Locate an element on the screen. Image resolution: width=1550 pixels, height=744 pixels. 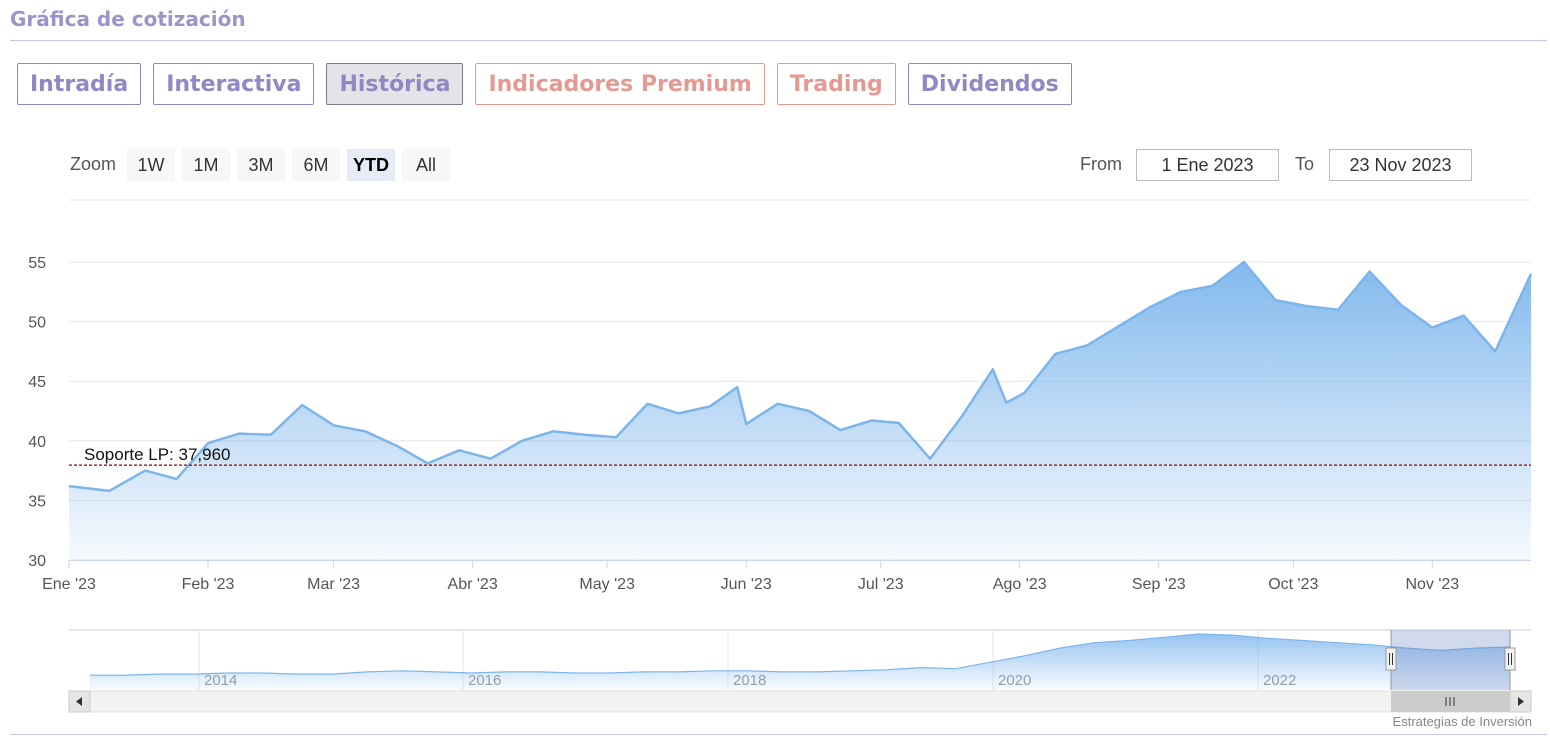
from-date-input: 1 Ene 2023 is located at coordinates (1207, 165).